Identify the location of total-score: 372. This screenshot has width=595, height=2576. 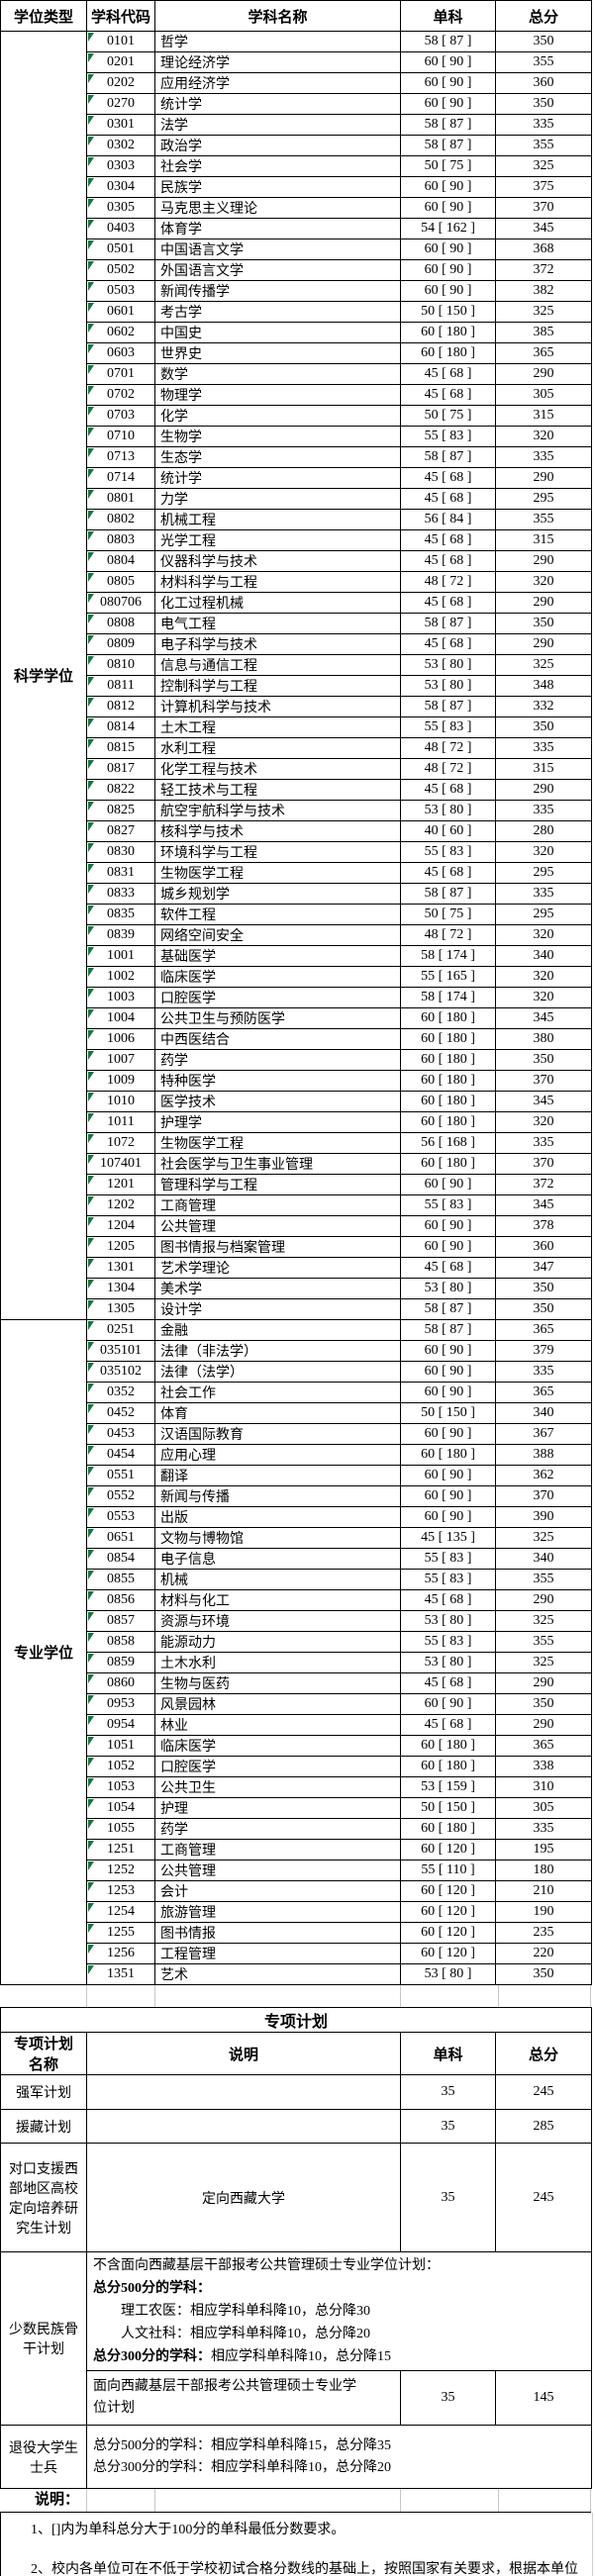
(543, 1184).